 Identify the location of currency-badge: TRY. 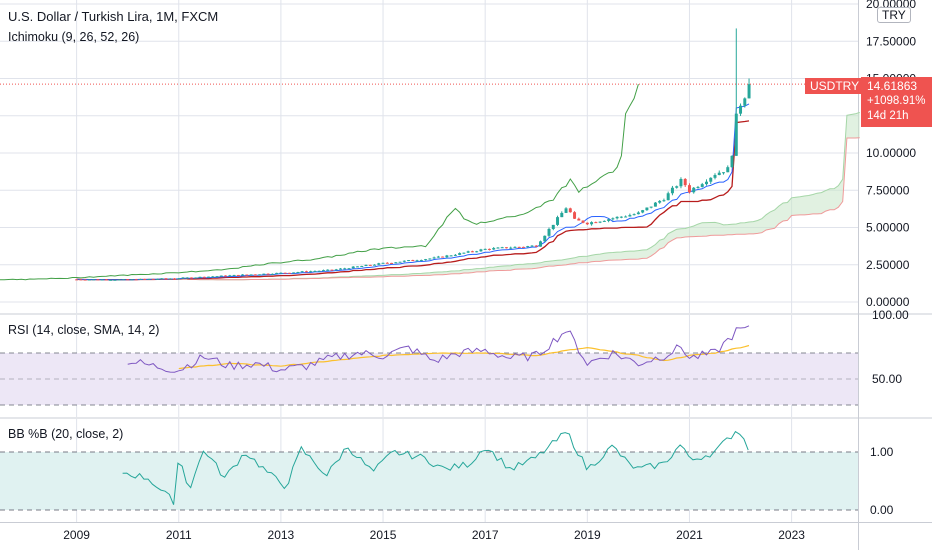
(894, 15).